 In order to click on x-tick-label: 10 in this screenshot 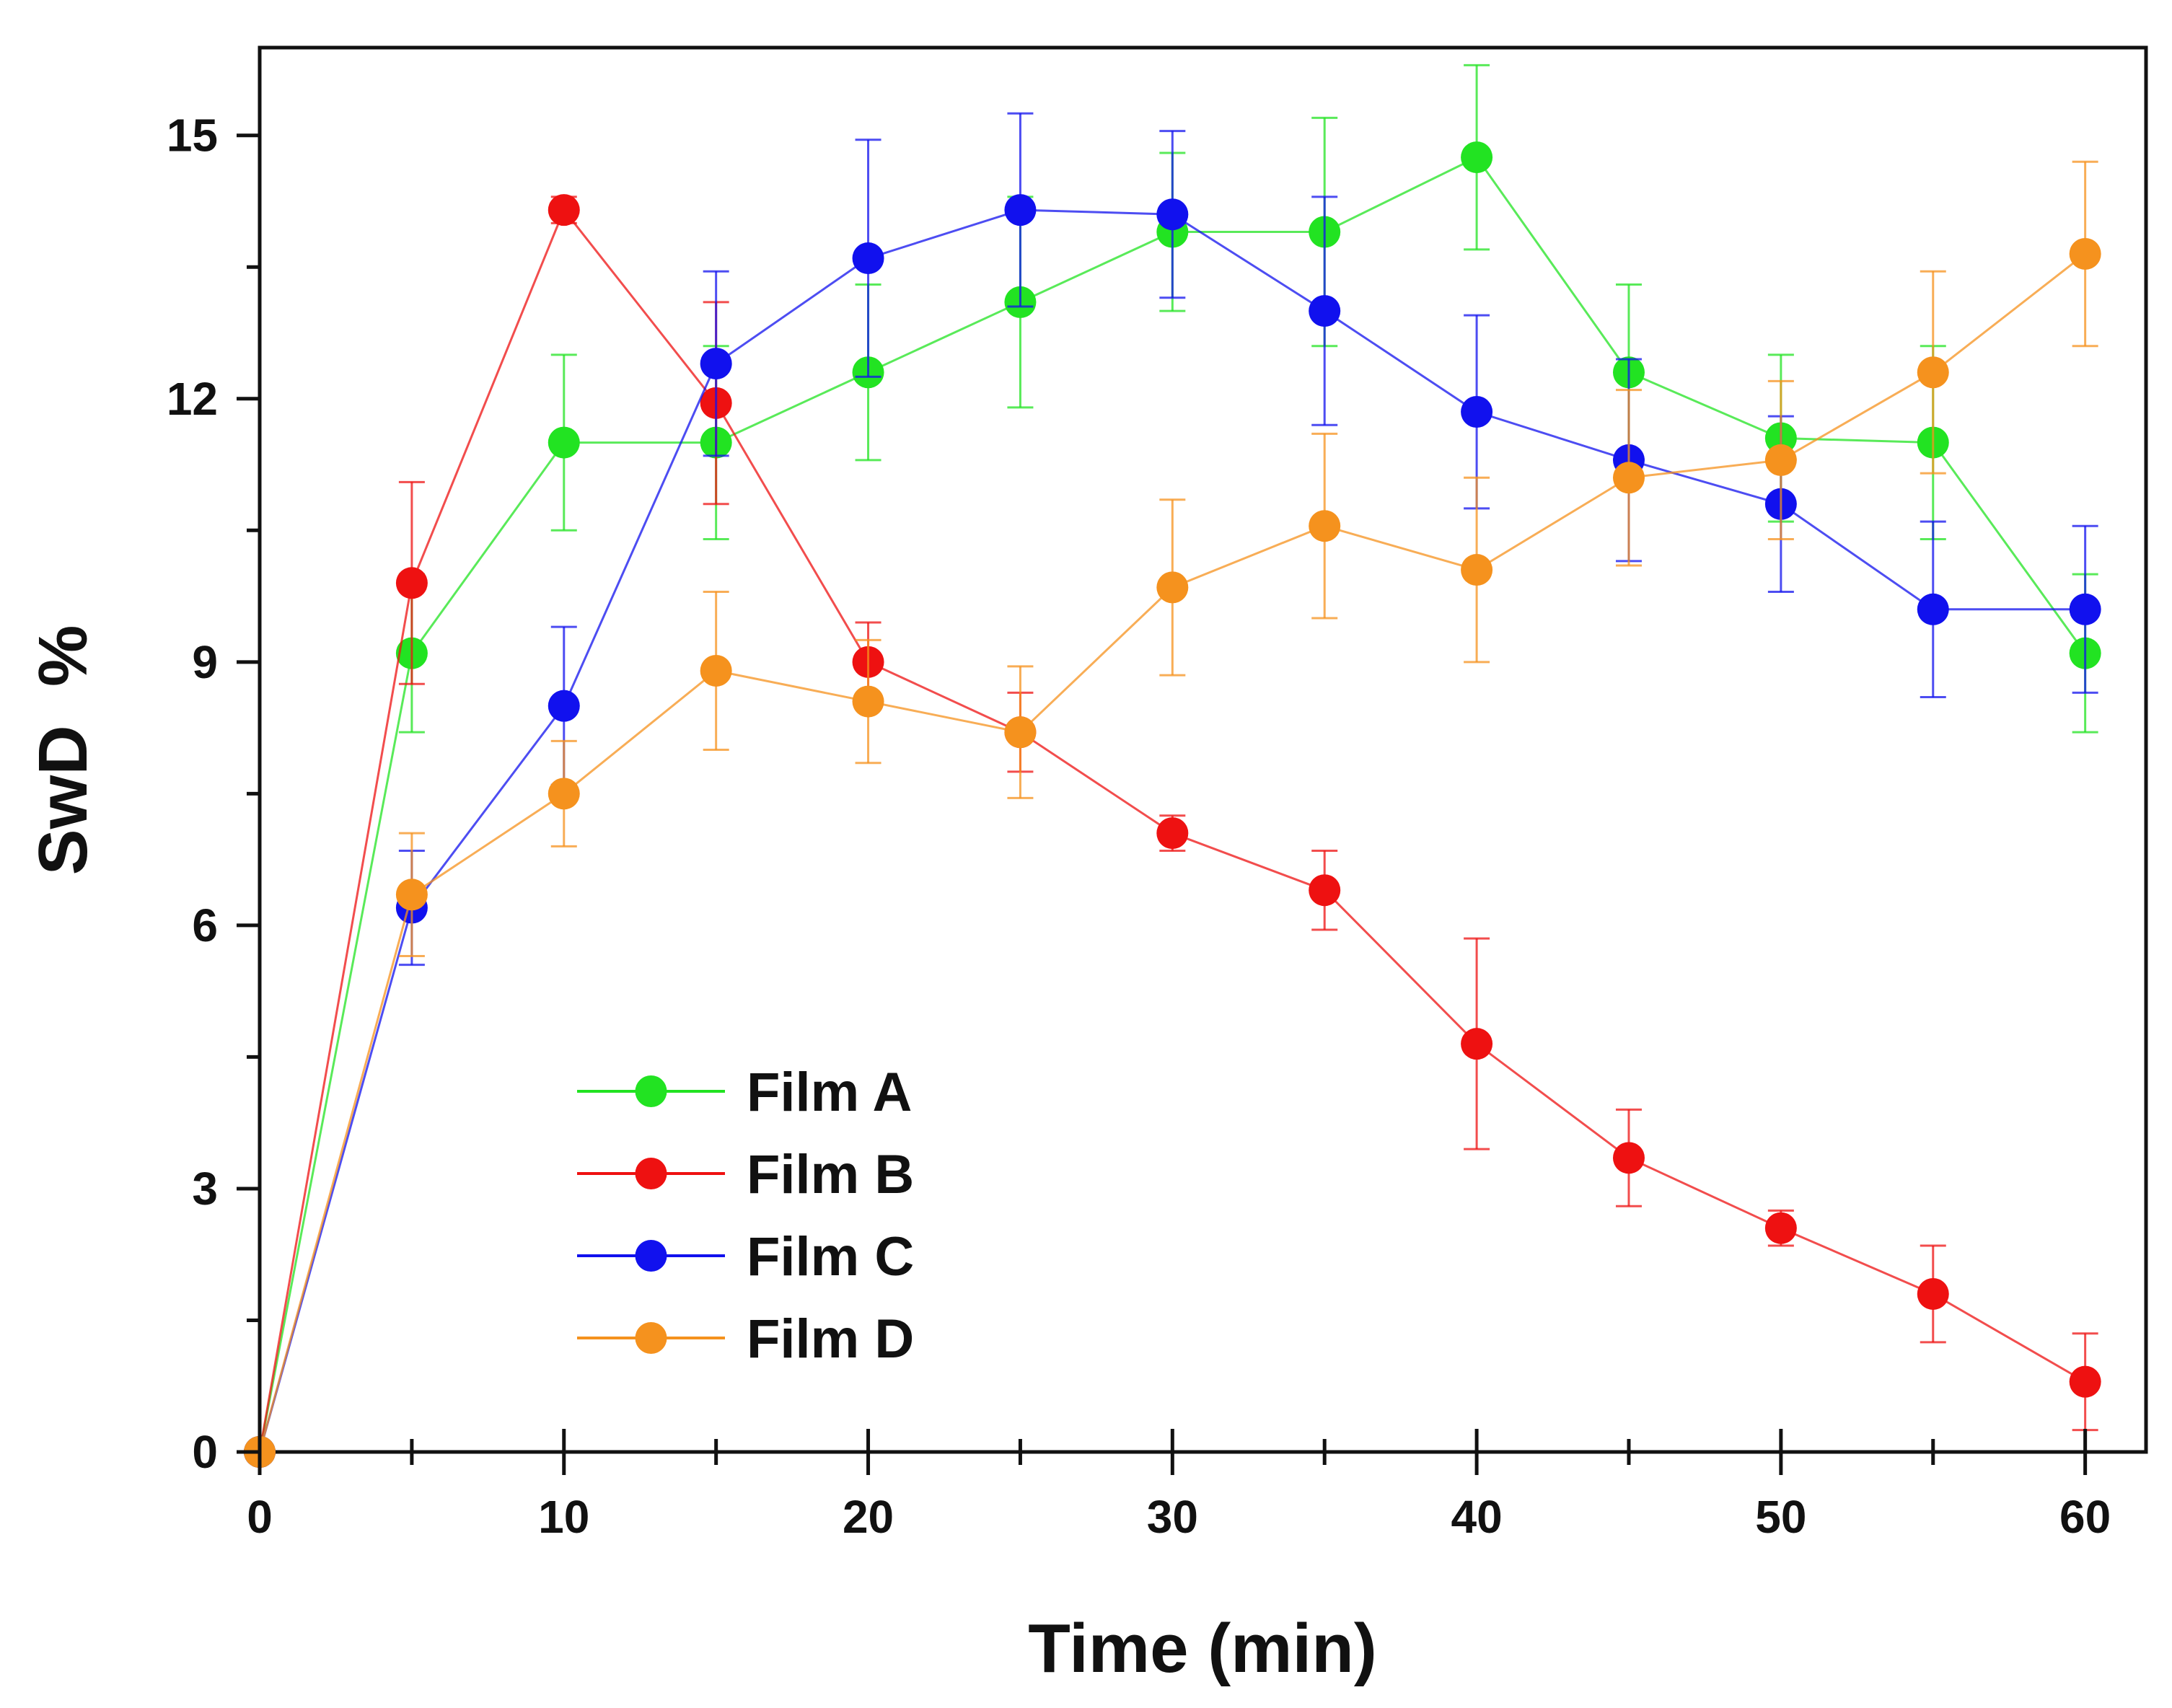, I will do `click(563, 1517)`.